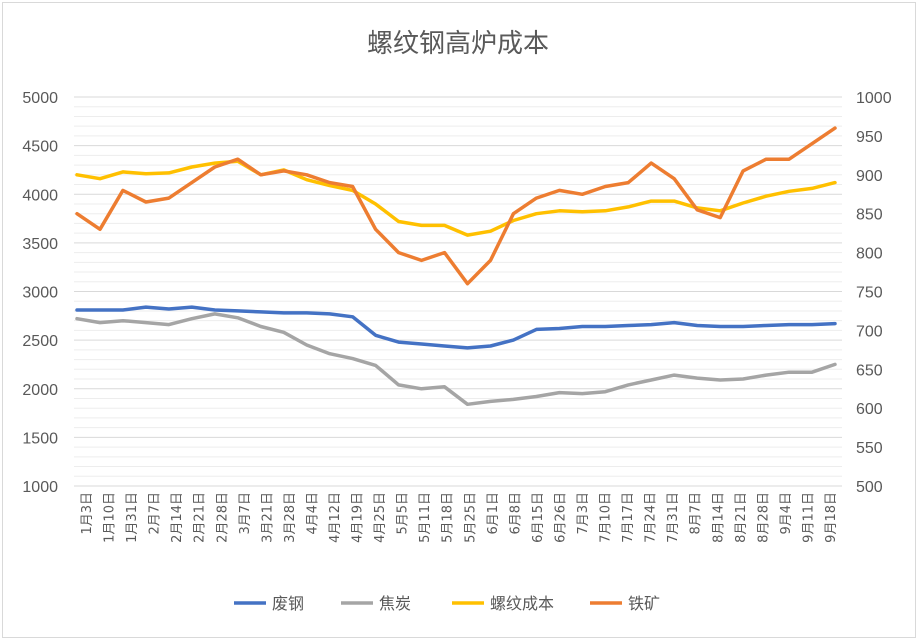 The height and width of the screenshot is (642, 920). I want to click on x-tick-label: 5月11日, so click(425, 517).